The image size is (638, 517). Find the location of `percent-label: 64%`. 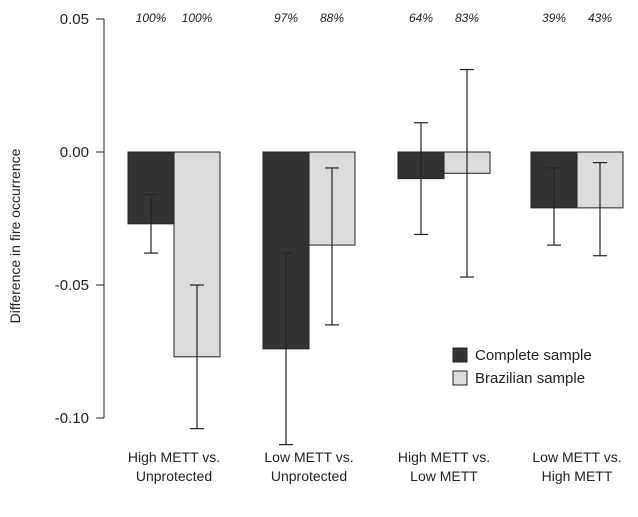

percent-label: 64% is located at coordinates (421, 18).